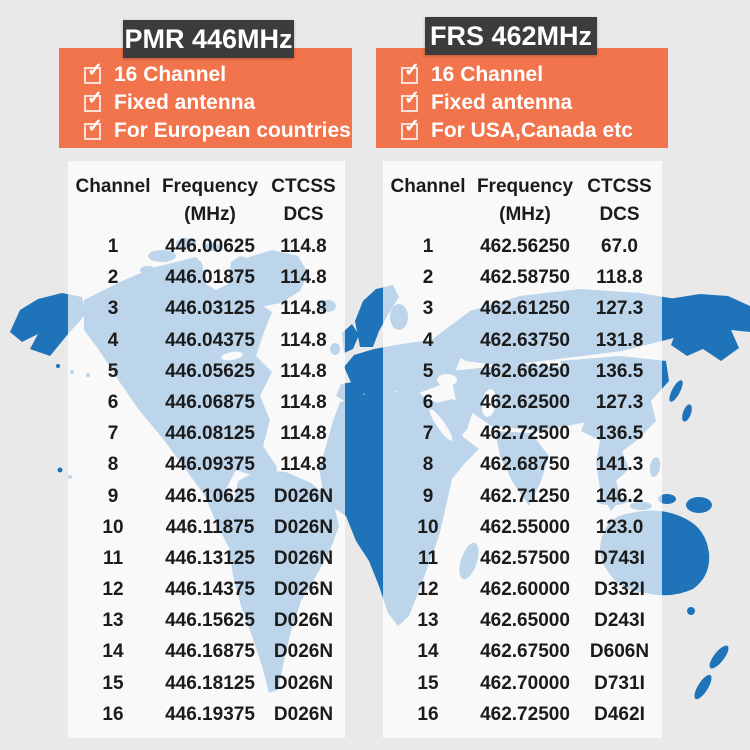 The height and width of the screenshot is (750, 750). I want to click on frequency-cell: 462.72500, so click(525, 714).